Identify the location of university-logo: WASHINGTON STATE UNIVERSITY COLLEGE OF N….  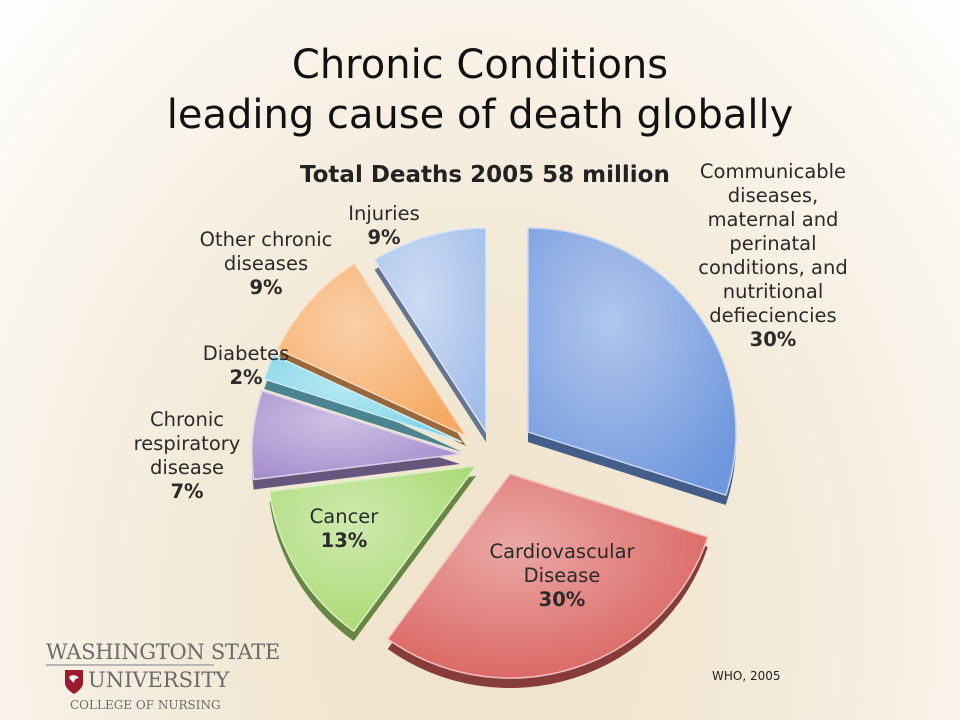
(163, 676).